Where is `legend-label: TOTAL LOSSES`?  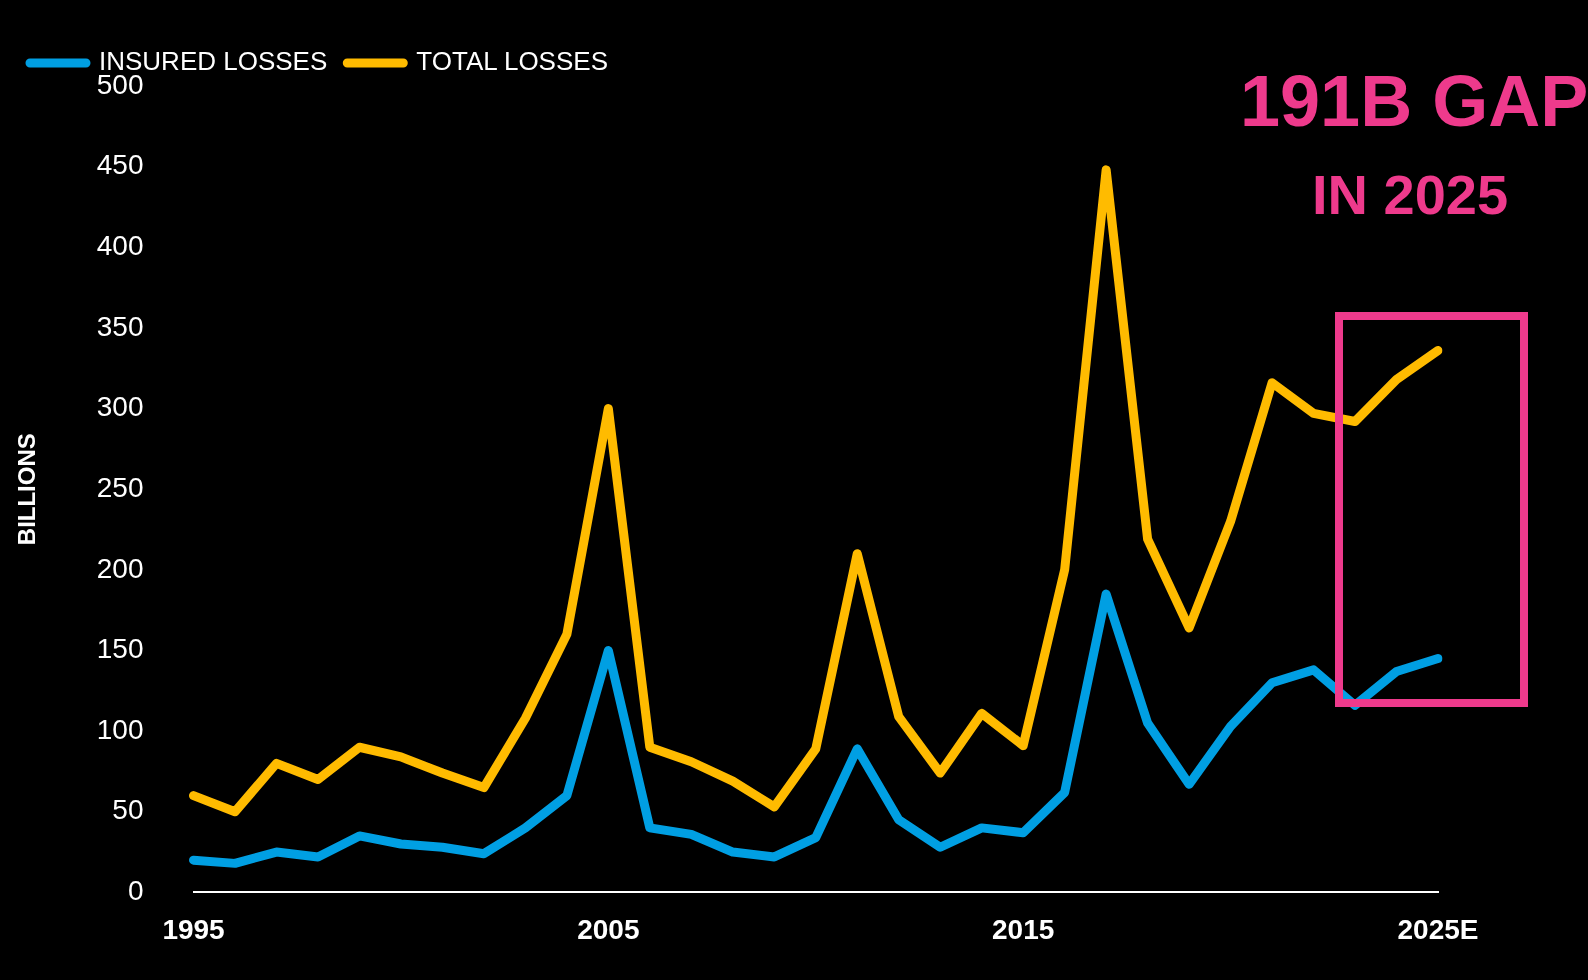
legend-label: TOTAL LOSSES is located at coordinates (512, 61).